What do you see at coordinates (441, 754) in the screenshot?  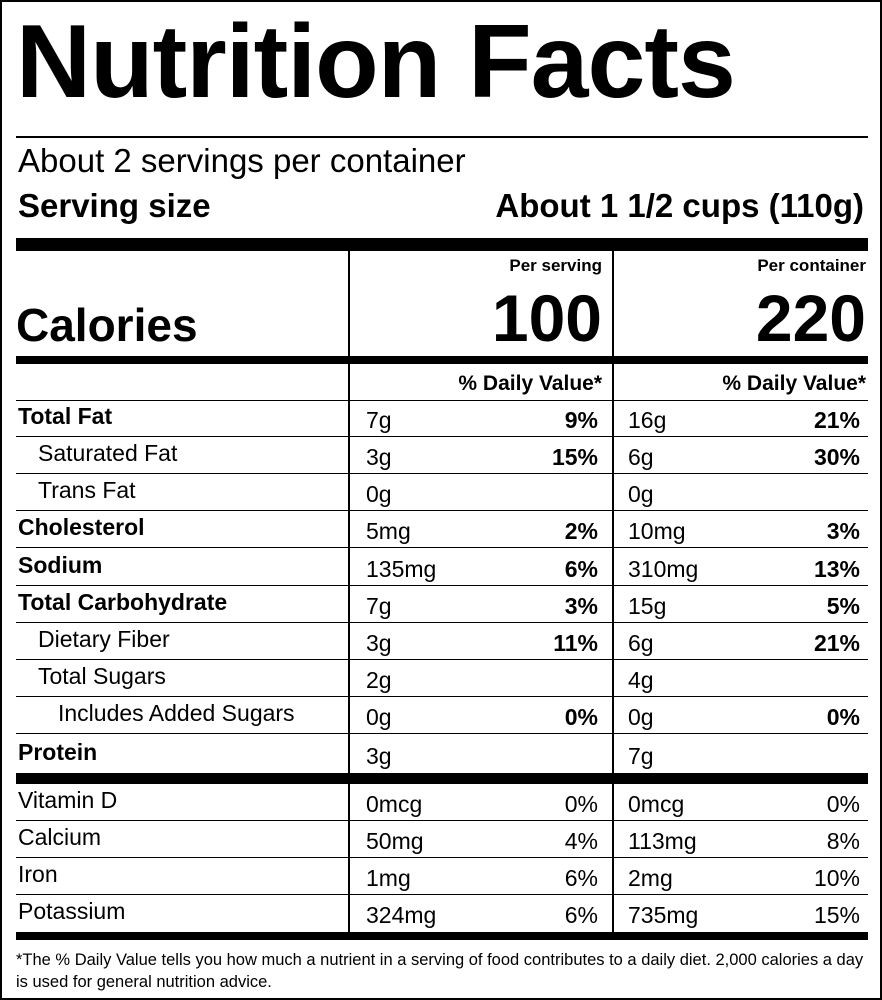 I see `nutrient-row: Protein 3g 7g` at bounding box center [441, 754].